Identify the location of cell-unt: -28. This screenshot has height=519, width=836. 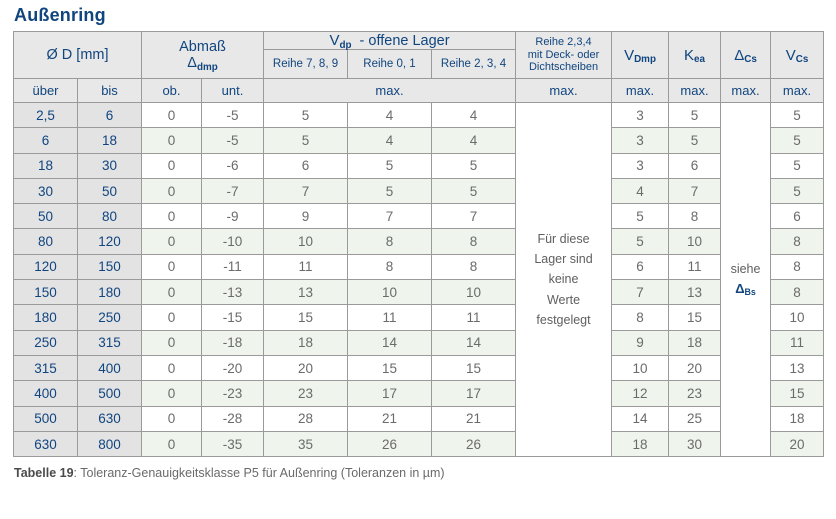
(232, 418).